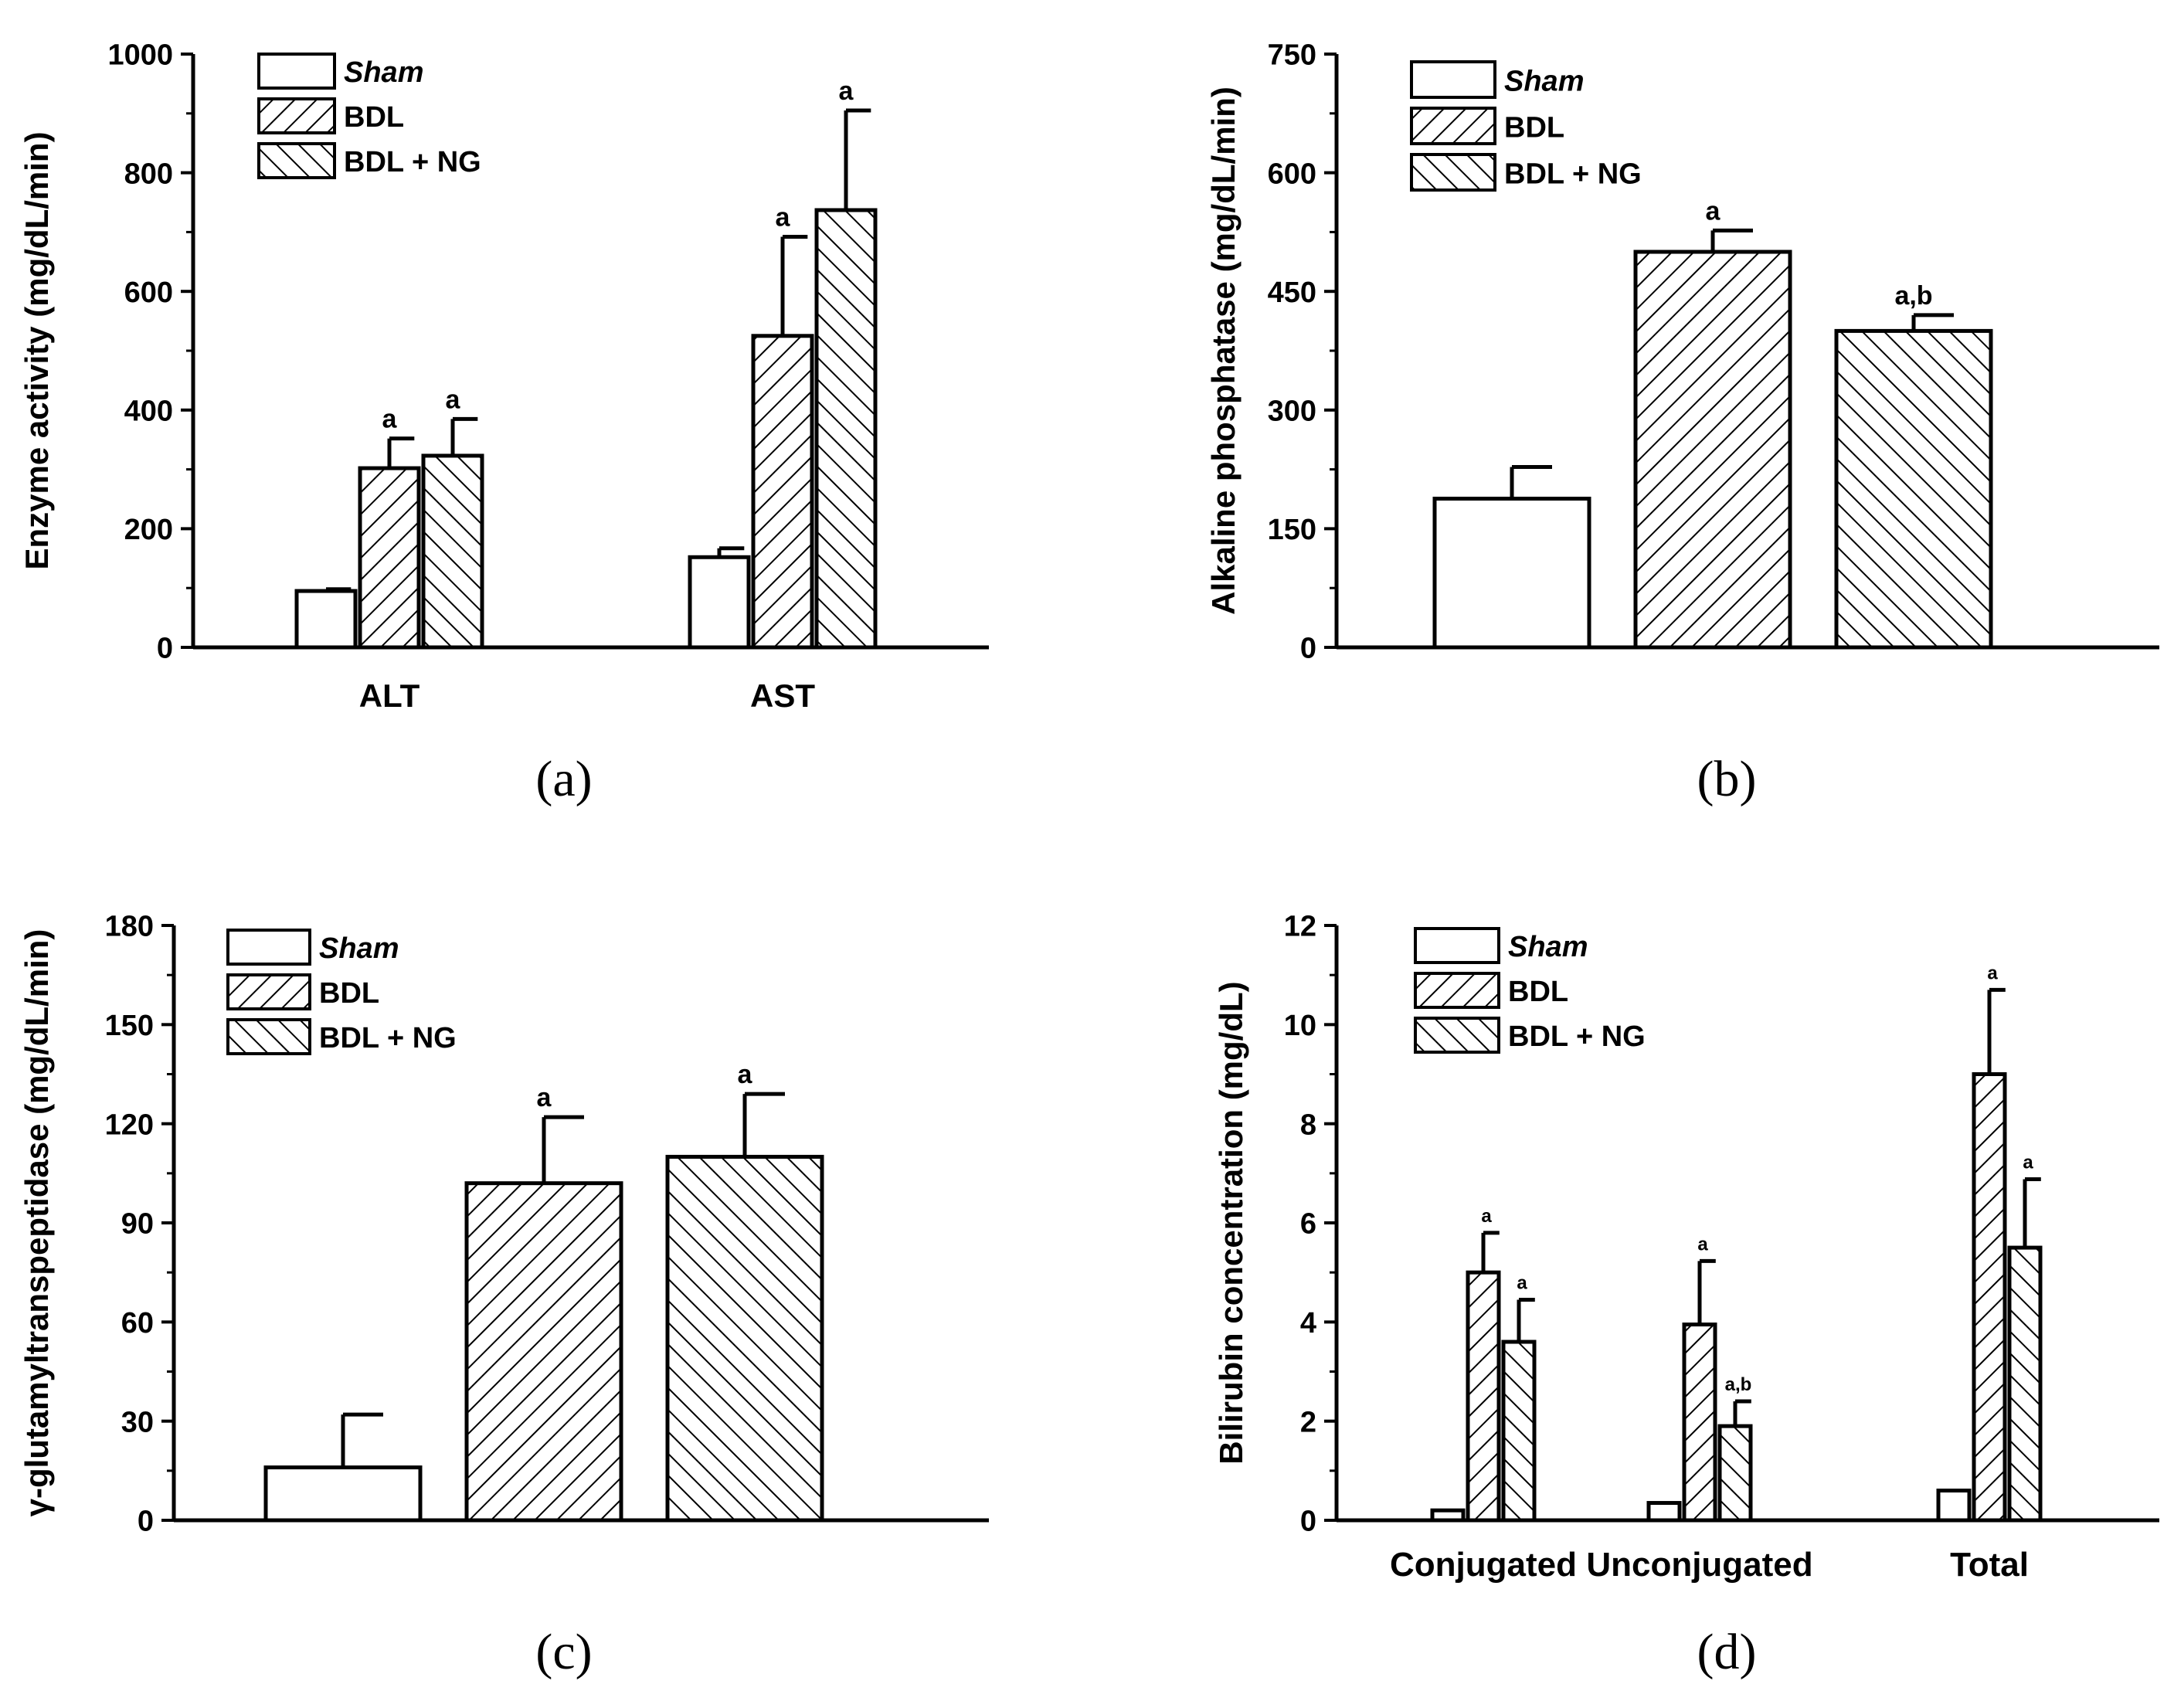 Image resolution: width=2174 pixels, height=1708 pixels. Describe the element at coordinates (1223, 351) in the screenshot. I see `y-axis-title: Alkaline phosphatase (mg/dL/min)` at that location.